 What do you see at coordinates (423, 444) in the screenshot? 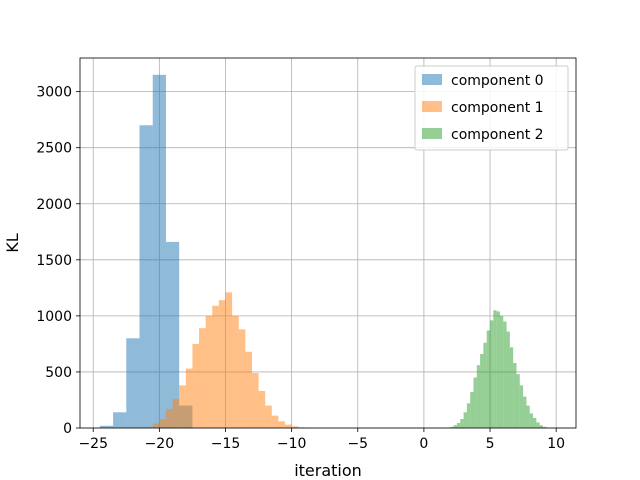
I see `x-tick-label: 0` at bounding box center [423, 444].